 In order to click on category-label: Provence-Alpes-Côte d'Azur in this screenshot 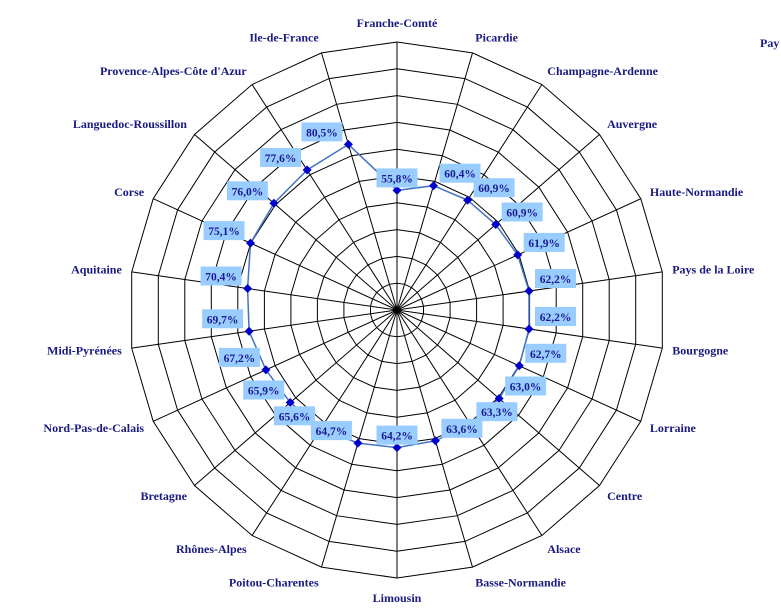, I will do `click(173, 71)`.